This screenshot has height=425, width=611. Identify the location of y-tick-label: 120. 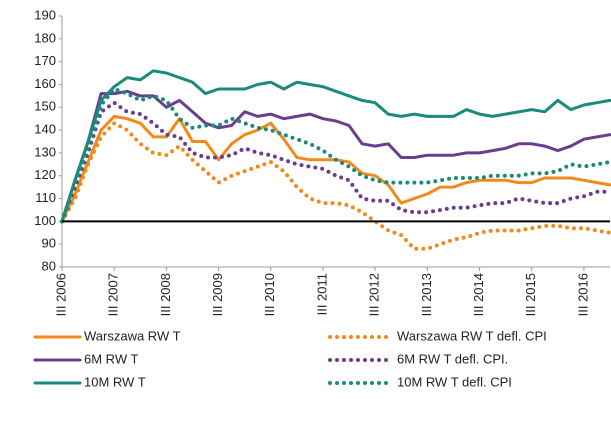
(45, 174).